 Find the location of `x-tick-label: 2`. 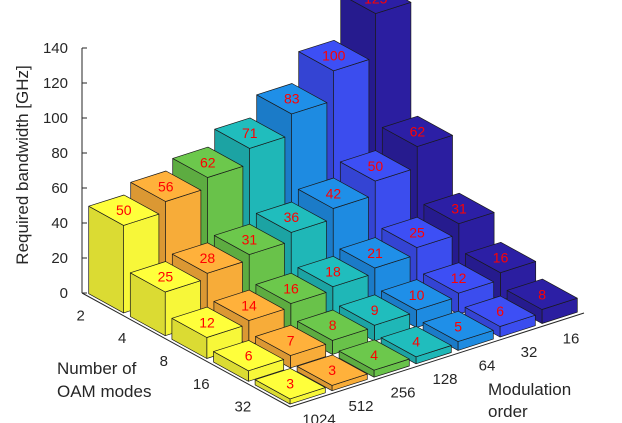

x-tick-label: 2 is located at coordinates (80, 315).